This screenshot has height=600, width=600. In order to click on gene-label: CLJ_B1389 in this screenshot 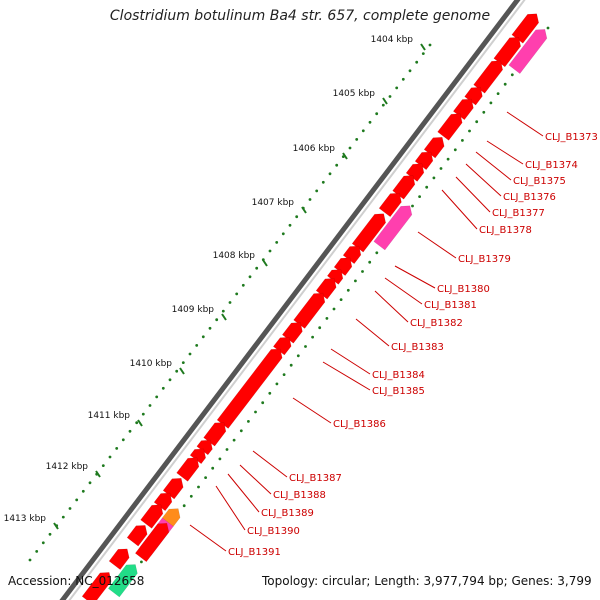, I will do `click(287, 513)`.